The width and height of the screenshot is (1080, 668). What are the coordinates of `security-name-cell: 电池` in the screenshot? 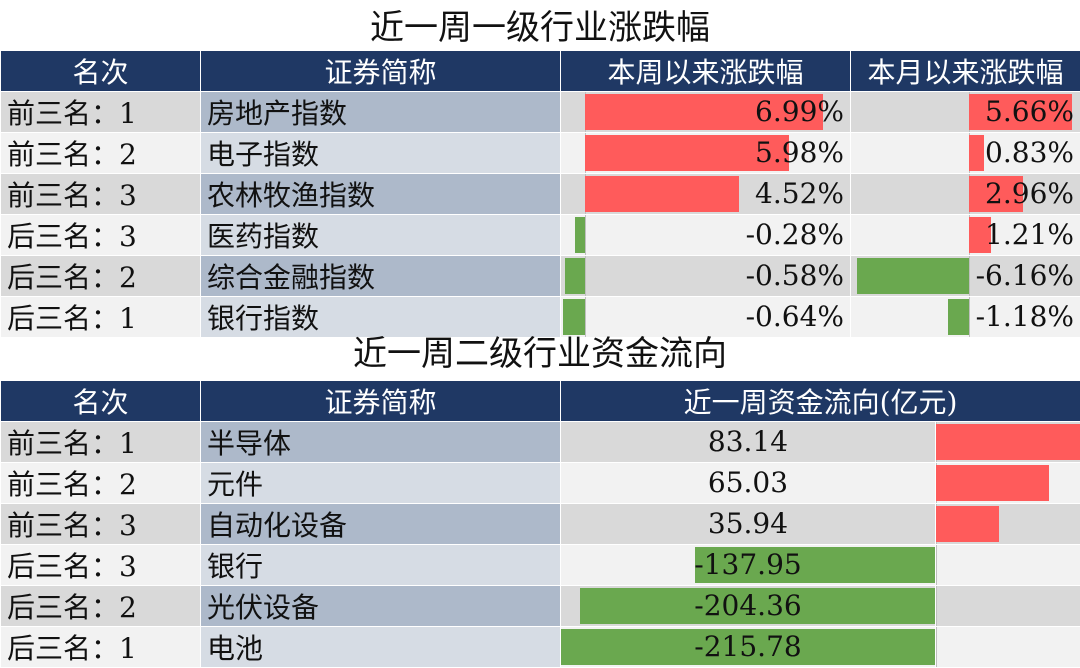 It's located at (381, 647).